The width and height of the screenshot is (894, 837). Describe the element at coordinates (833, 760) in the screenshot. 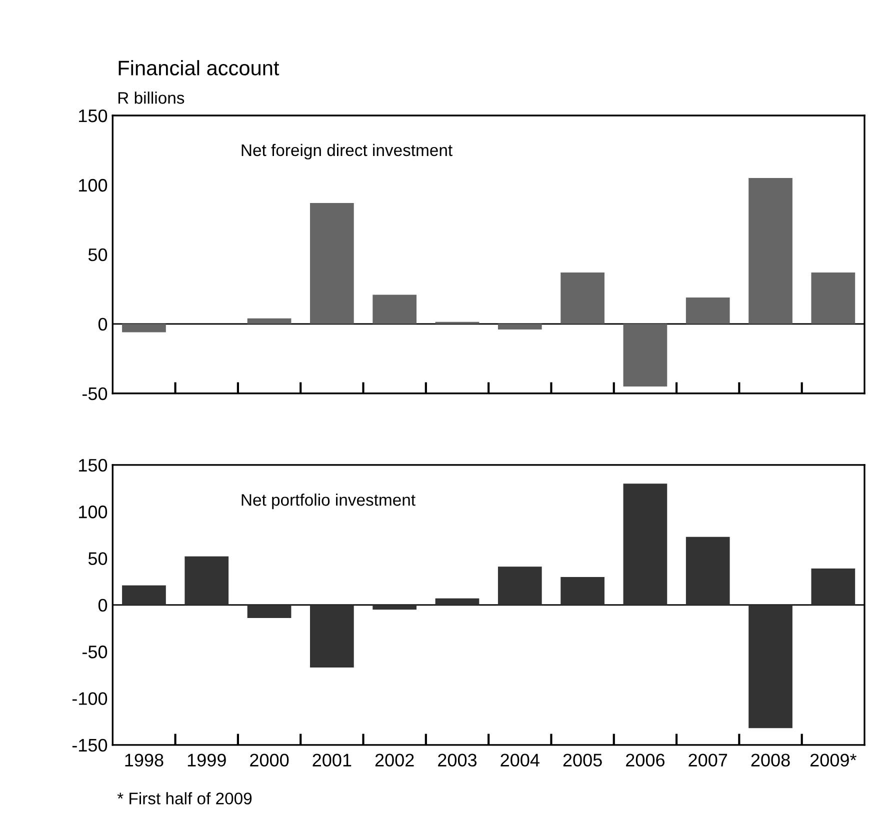

I see `x-tick-label: 2009*` at that location.